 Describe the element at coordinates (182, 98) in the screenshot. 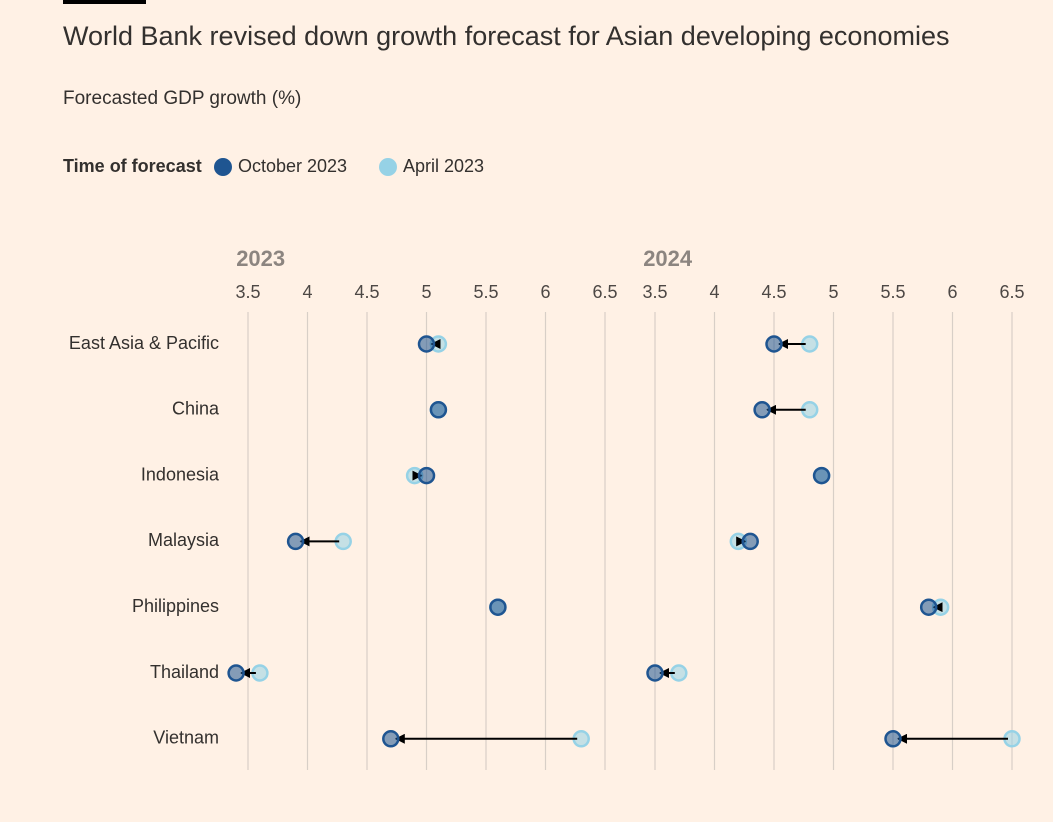

I see `subtitle: Forecasted GDP growth (%)` at that location.